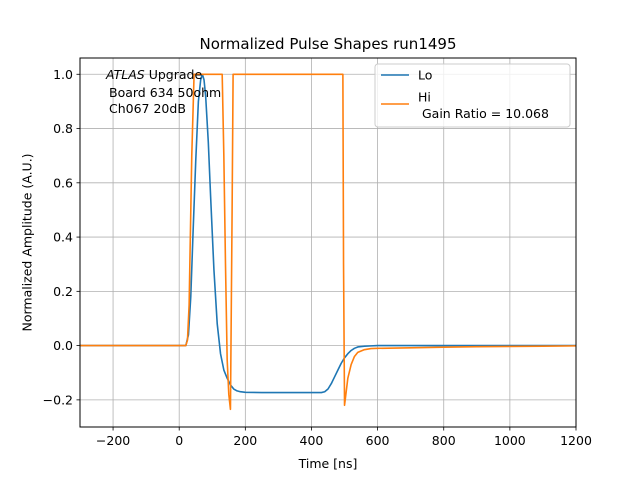  Describe the element at coordinates (179, 440) in the screenshot. I see `x-tick-label: 0` at that location.